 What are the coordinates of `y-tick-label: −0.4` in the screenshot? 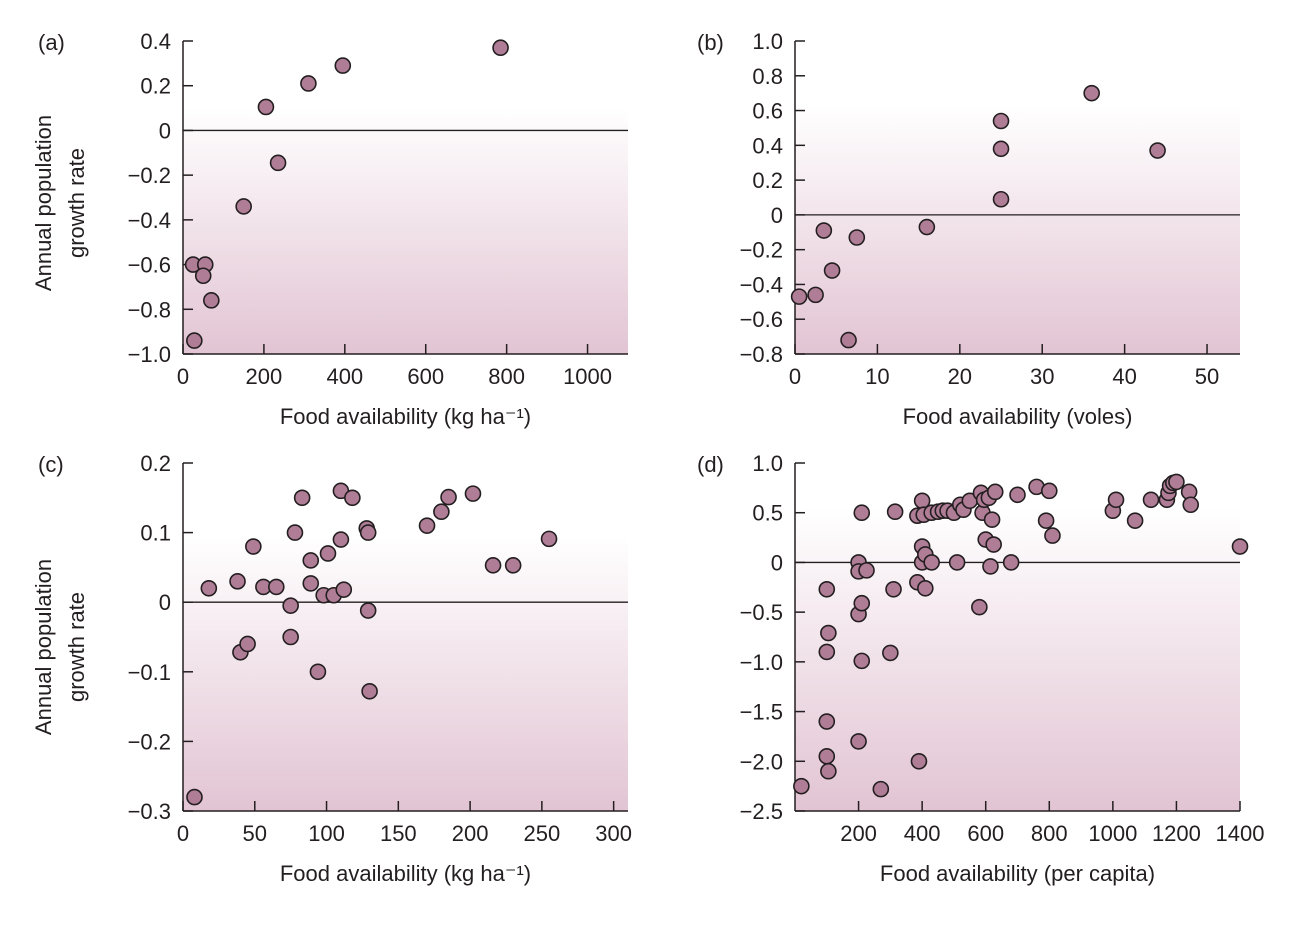 It's located at (761, 284).